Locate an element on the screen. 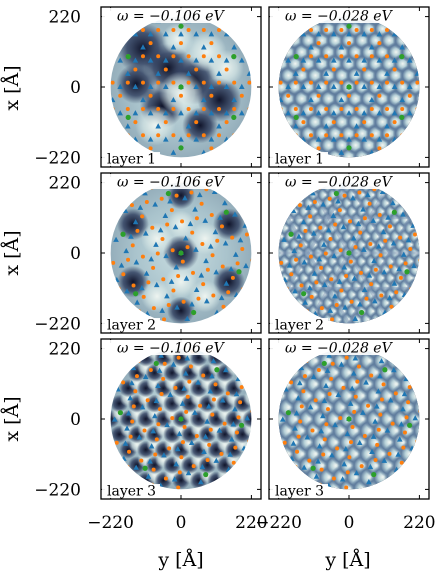 This screenshot has width=436, height=572. panel-r1-c1: −220 0 220 ω = −0.106 eV layer 1 is located at coordinates (148, 87).